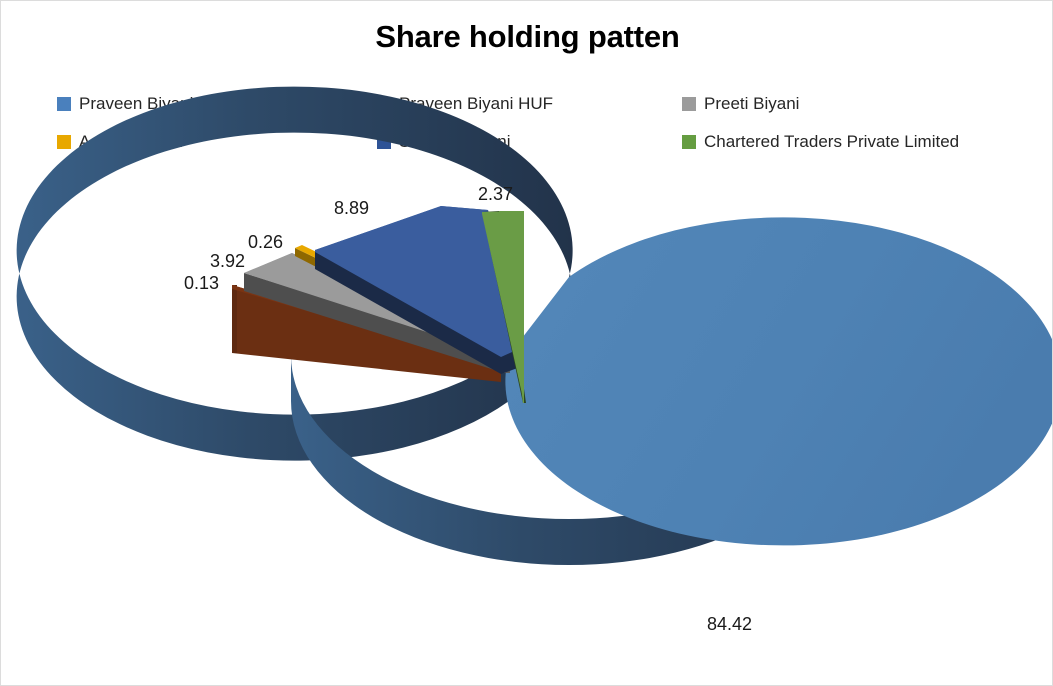 Image resolution: width=1053 pixels, height=686 pixels. Describe the element at coordinates (527, 36) in the screenshot. I see `chart-title: Share holding patten` at that location.